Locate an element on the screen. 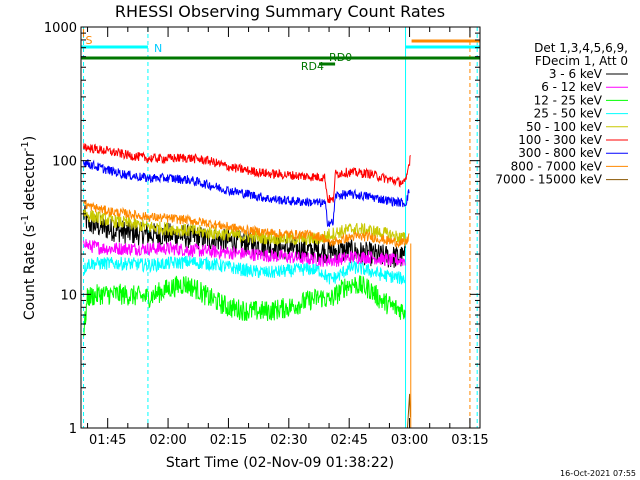 Image resolution: width=640 pixels, height=480 pixels. y-label-main: Count Rate (s is located at coordinates (30, 272).